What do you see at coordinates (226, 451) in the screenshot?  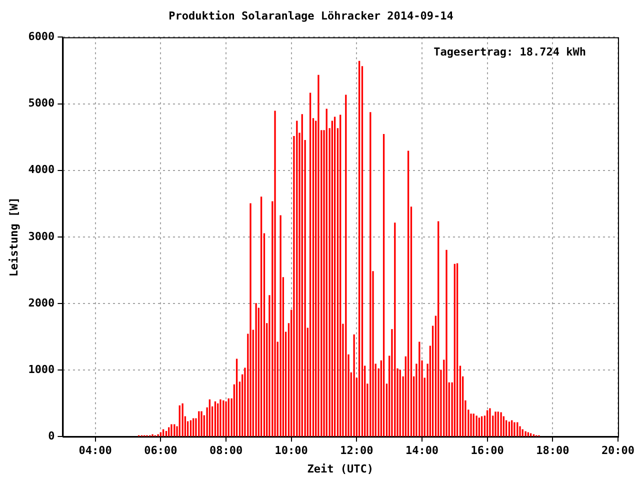 I see `x-tick-label: 08:00` at bounding box center [226, 451].